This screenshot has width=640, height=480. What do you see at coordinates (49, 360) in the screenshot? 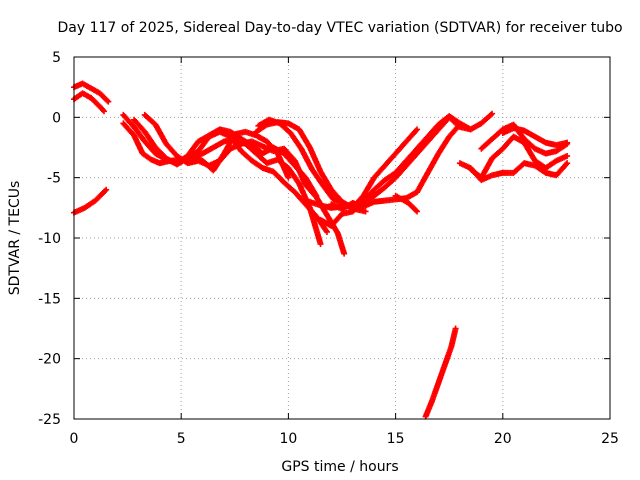
I see `y-tick-label: -20` at bounding box center [49, 360].